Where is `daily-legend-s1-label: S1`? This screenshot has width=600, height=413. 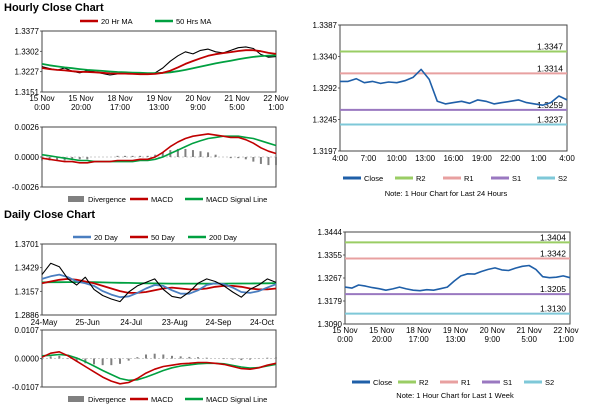 daily-legend-s1-label: S1 is located at coordinates (507, 382).